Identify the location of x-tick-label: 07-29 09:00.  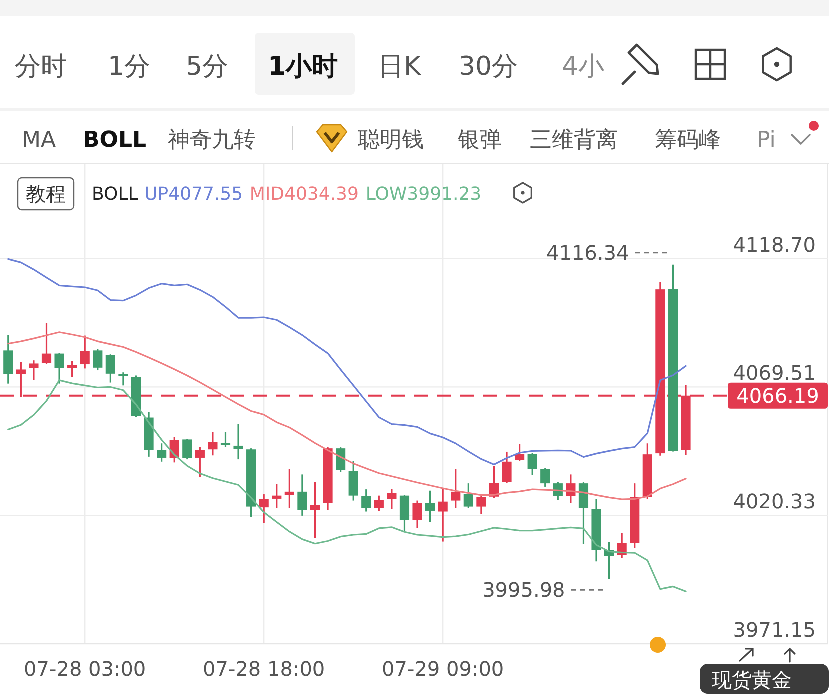
(443, 669).